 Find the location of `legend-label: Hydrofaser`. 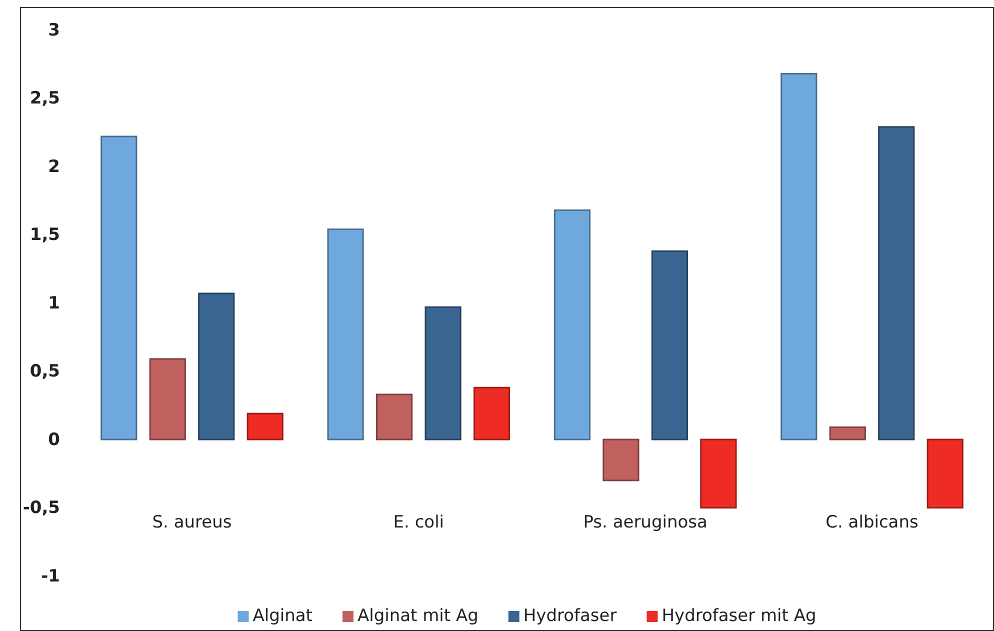

legend-label: Hydrofaser is located at coordinates (570, 616).